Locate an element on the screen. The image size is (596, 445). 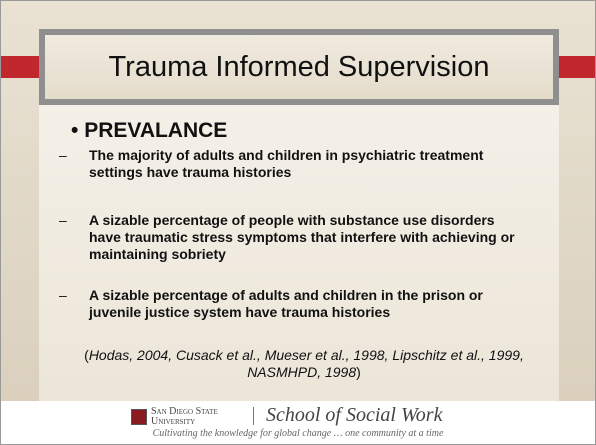
logo: San Diego State University is located at coordinates (174, 417).